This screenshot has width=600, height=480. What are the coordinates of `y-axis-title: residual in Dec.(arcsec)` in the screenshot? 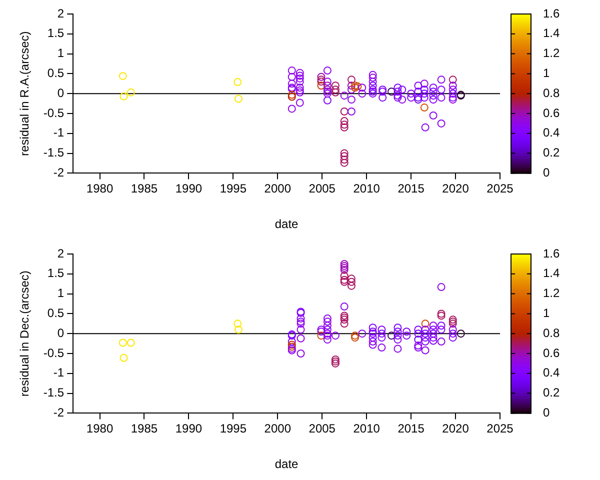 It's located at (25, 333).